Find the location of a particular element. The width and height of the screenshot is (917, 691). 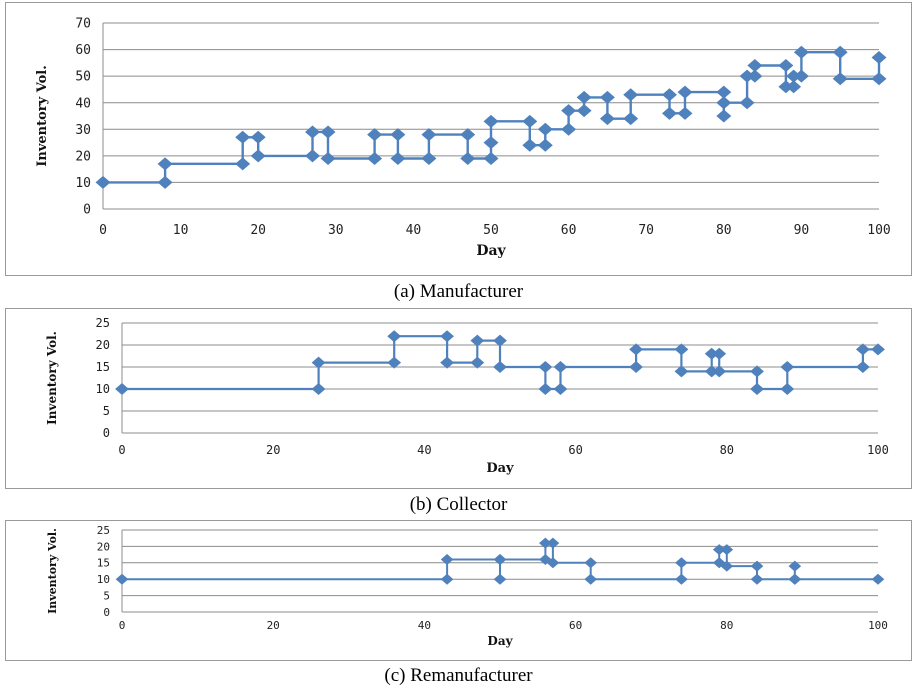

manufacturer-x-tick-label: 30 is located at coordinates (336, 230).